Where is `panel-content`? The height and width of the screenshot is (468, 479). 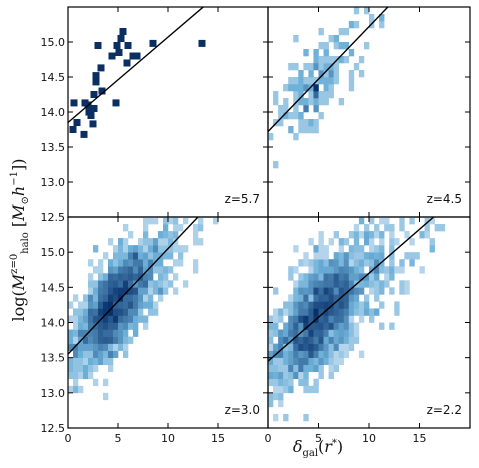
panel-content is located at coordinates (143, 309).